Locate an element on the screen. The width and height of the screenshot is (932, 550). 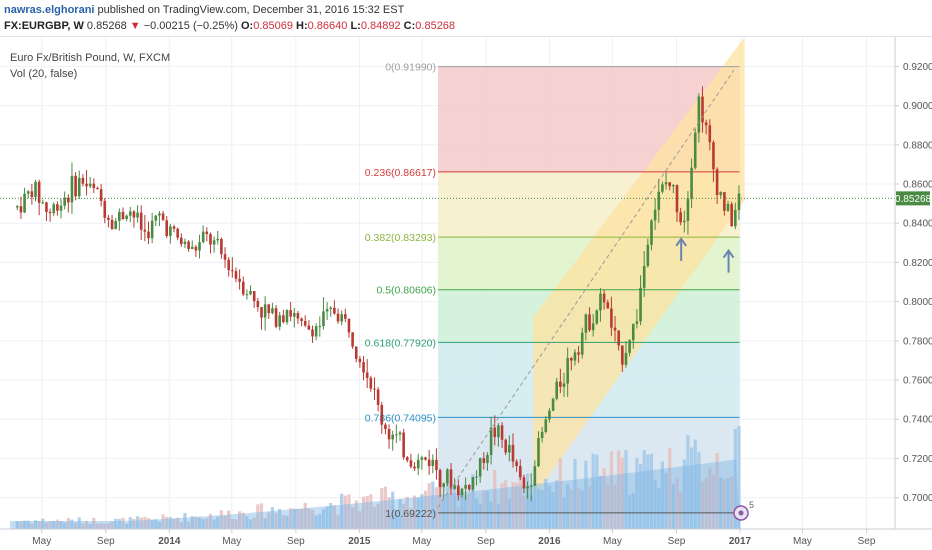
fib-label: 0.786(0.74095) is located at coordinates (400, 418).